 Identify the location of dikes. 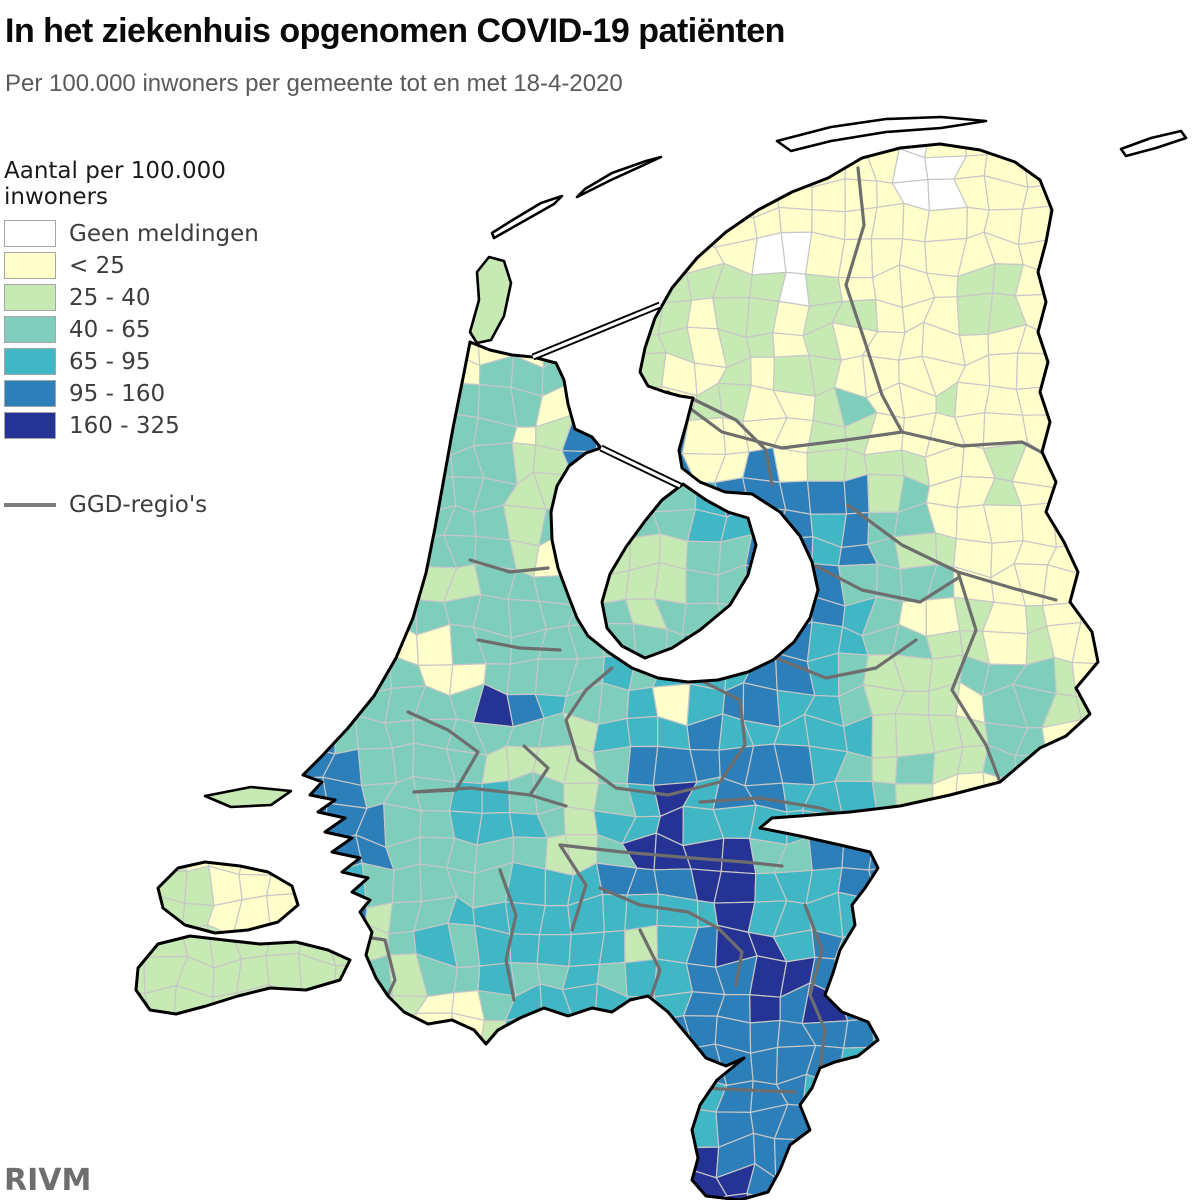
(606, 395).